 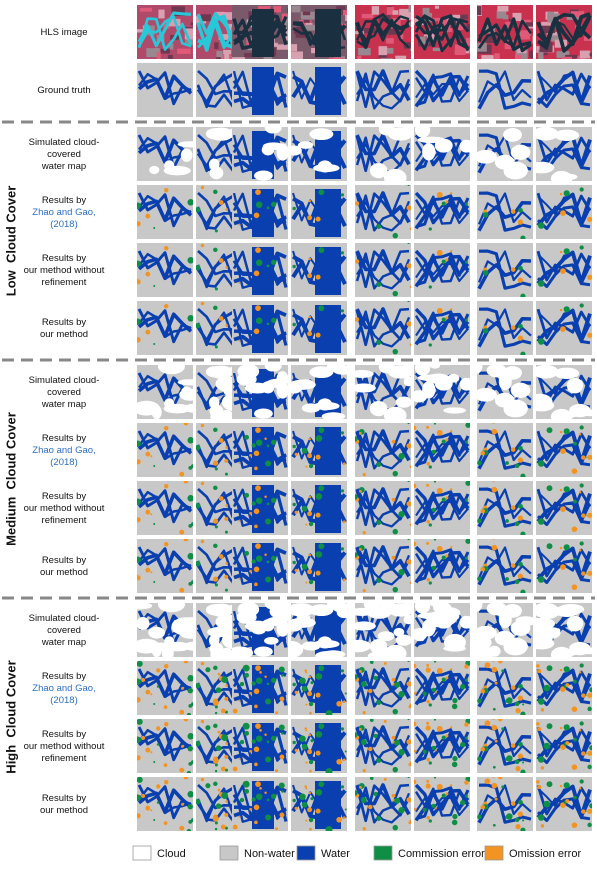 What do you see at coordinates (63, 450) in the screenshot?
I see `citation: Zhao and Gao,` at bounding box center [63, 450].